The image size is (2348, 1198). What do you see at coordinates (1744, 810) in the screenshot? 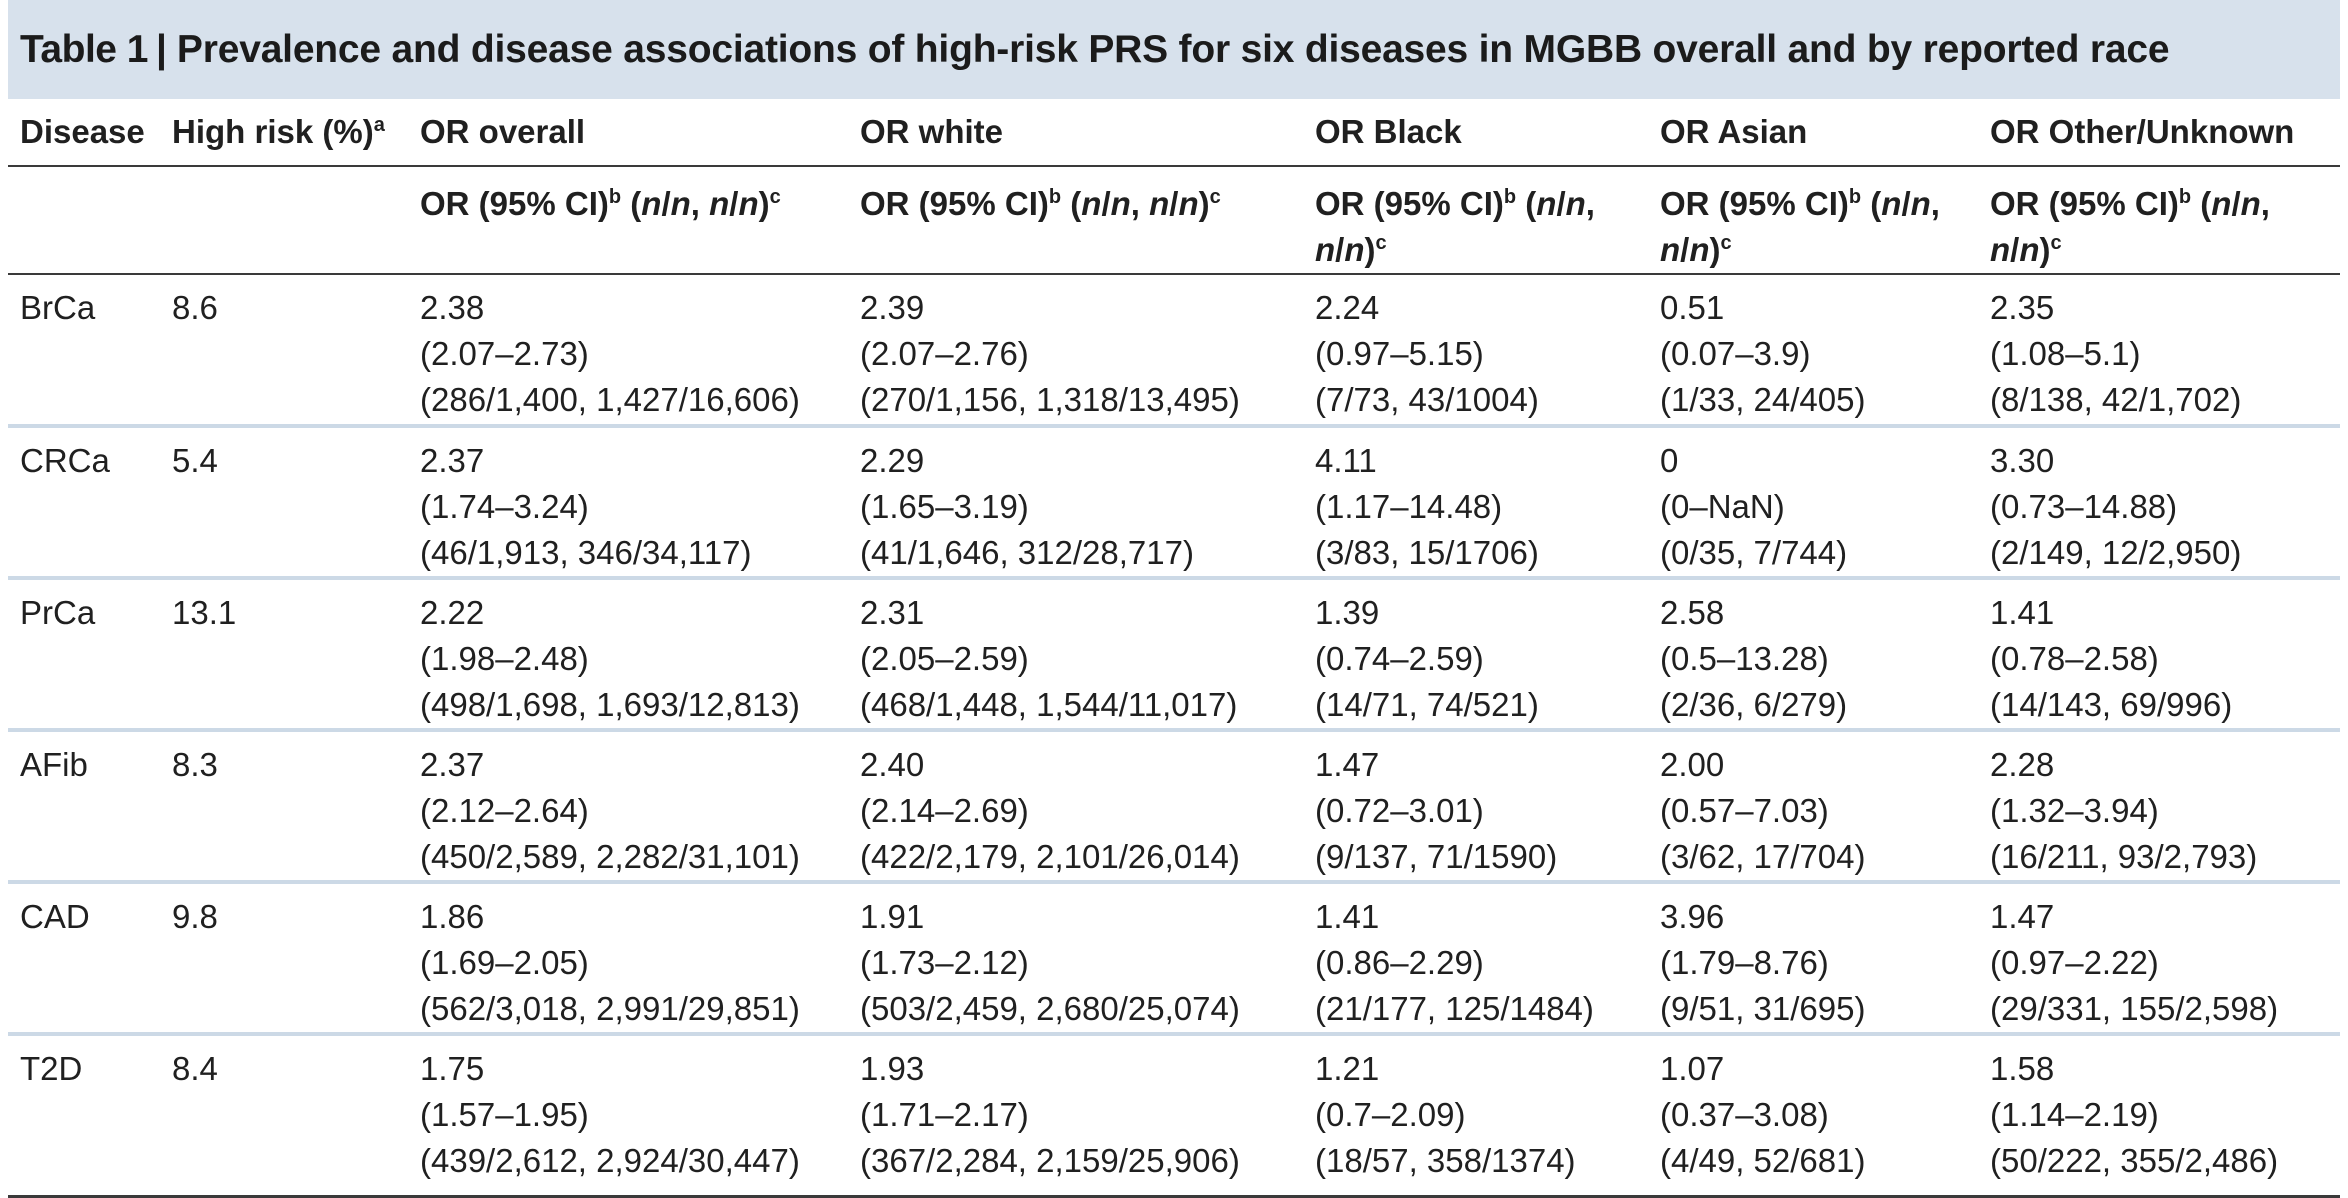
I see `confidence-interval: (0.57–7.03)` at bounding box center [1744, 810].